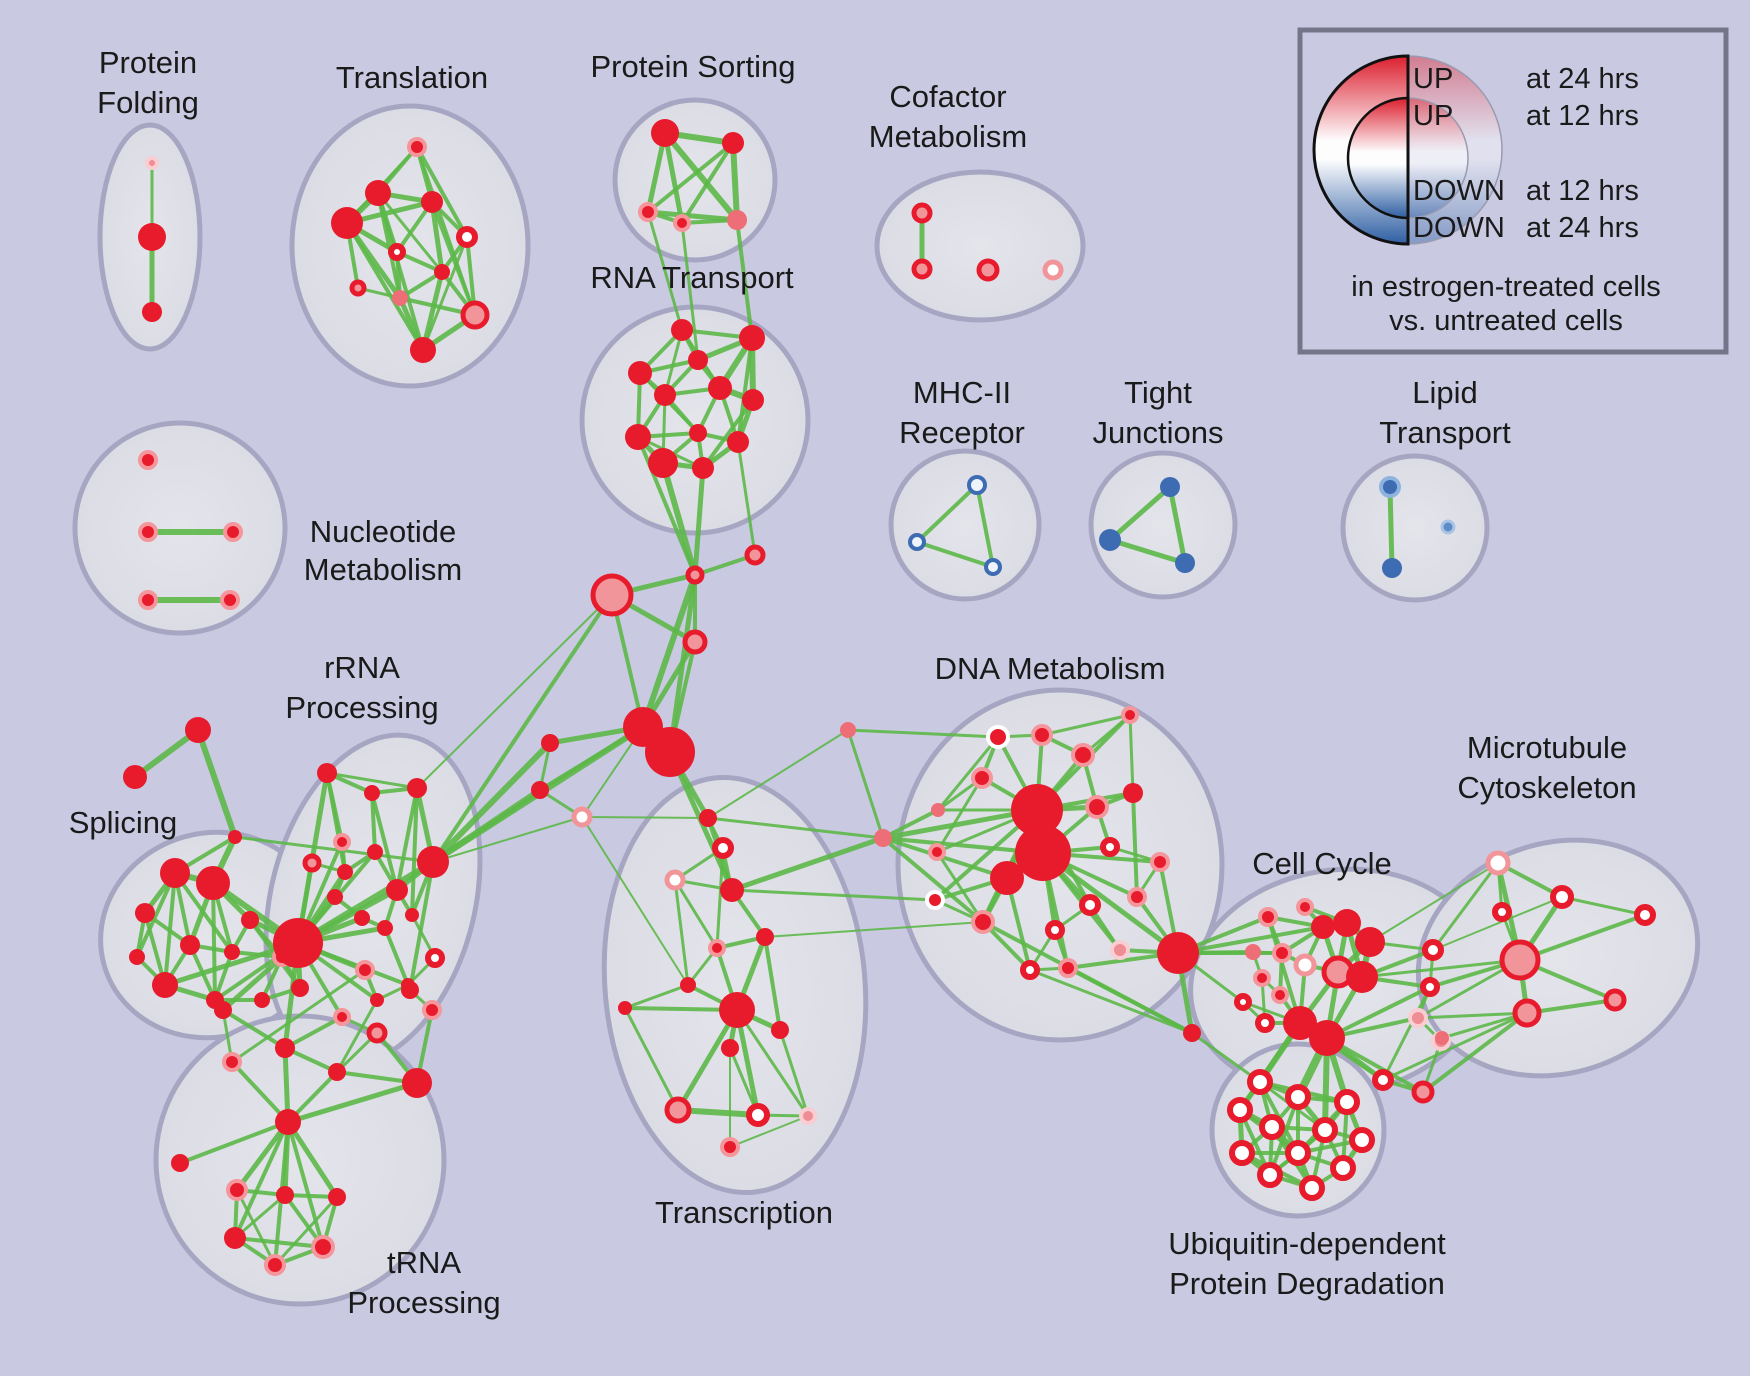  What do you see at coordinates (400, 298) in the screenshot?
I see `gene-node-t8` at bounding box center [400, 298].